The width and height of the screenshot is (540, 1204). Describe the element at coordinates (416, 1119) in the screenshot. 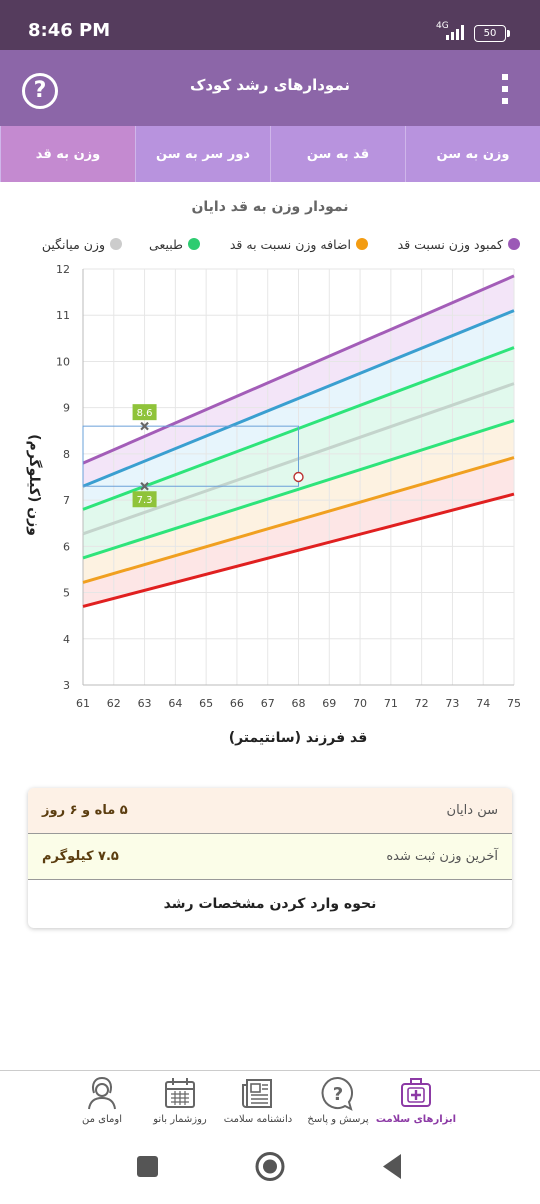

I see `nav-label: ابزارهای سلامت` at that location.